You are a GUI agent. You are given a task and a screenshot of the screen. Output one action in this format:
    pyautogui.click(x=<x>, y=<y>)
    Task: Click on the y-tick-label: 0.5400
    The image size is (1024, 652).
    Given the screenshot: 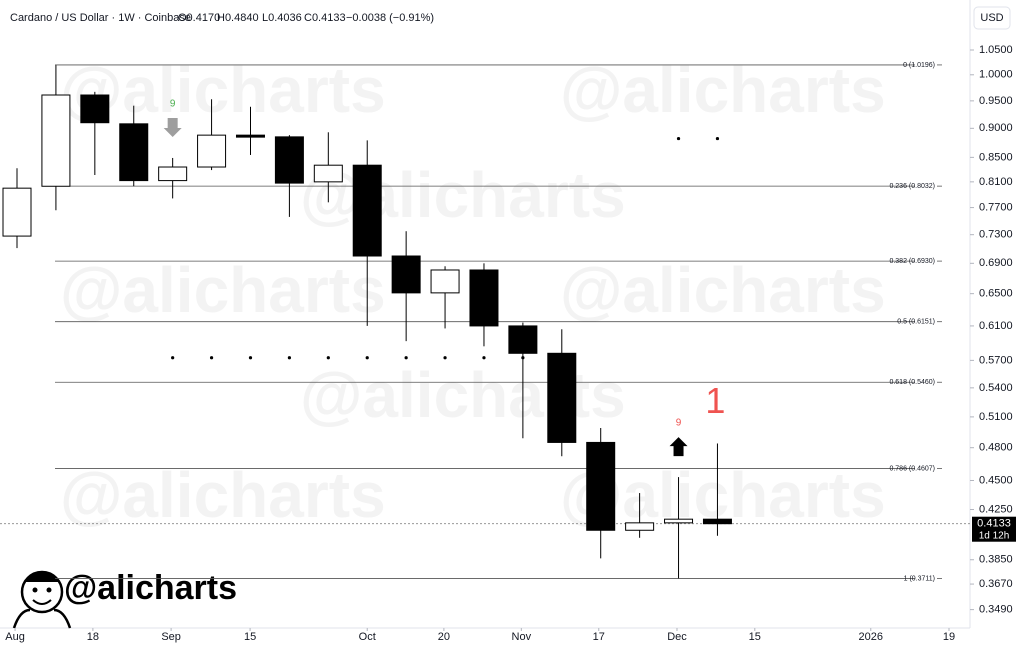 What is the action you would take?
    pyautogui.click(x=996, y=388)
    